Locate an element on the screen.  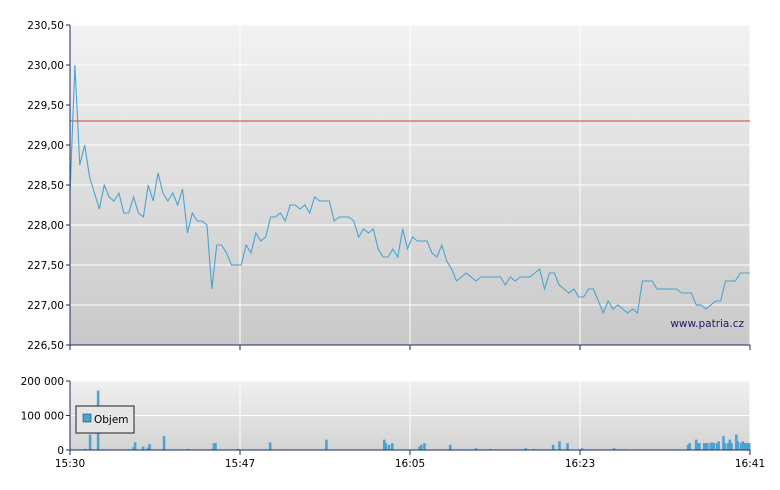
price-x-axis-ticks is located at coordinates (410, 347).